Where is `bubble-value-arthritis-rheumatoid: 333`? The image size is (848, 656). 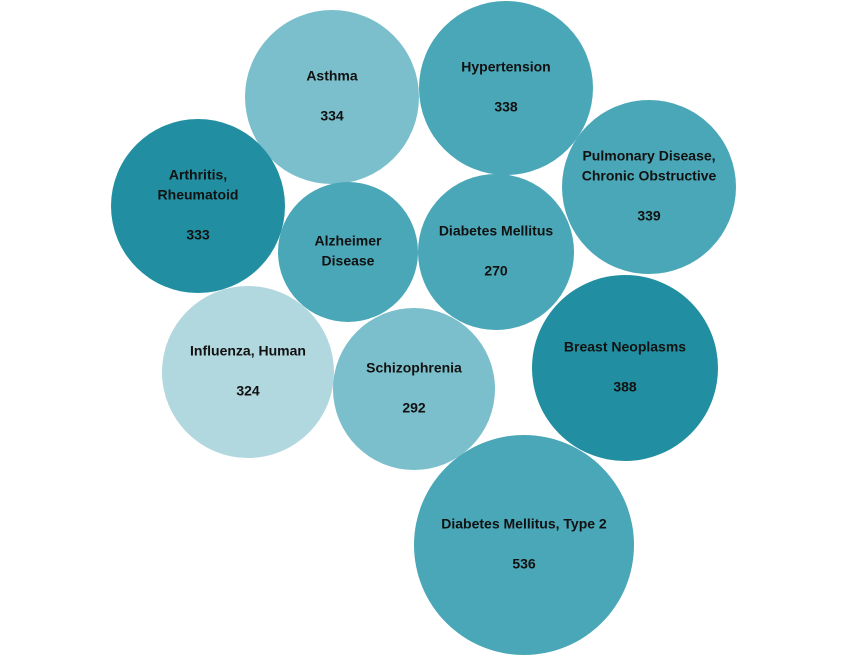
bubble-value-arthritis-rheumatoid: 333 is located at coordinates (198, 235).